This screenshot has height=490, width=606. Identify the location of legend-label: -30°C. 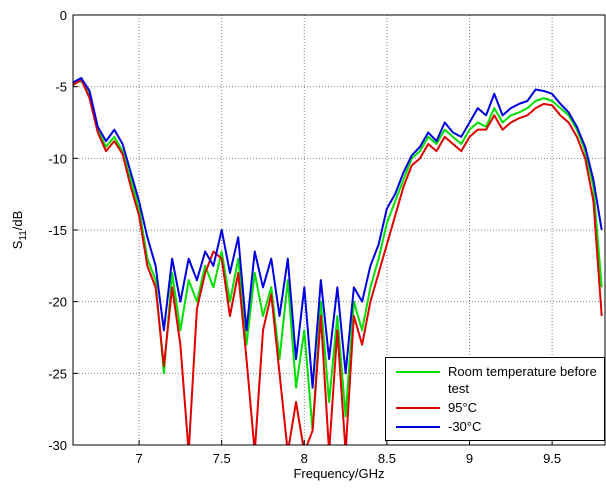
(465, 426).